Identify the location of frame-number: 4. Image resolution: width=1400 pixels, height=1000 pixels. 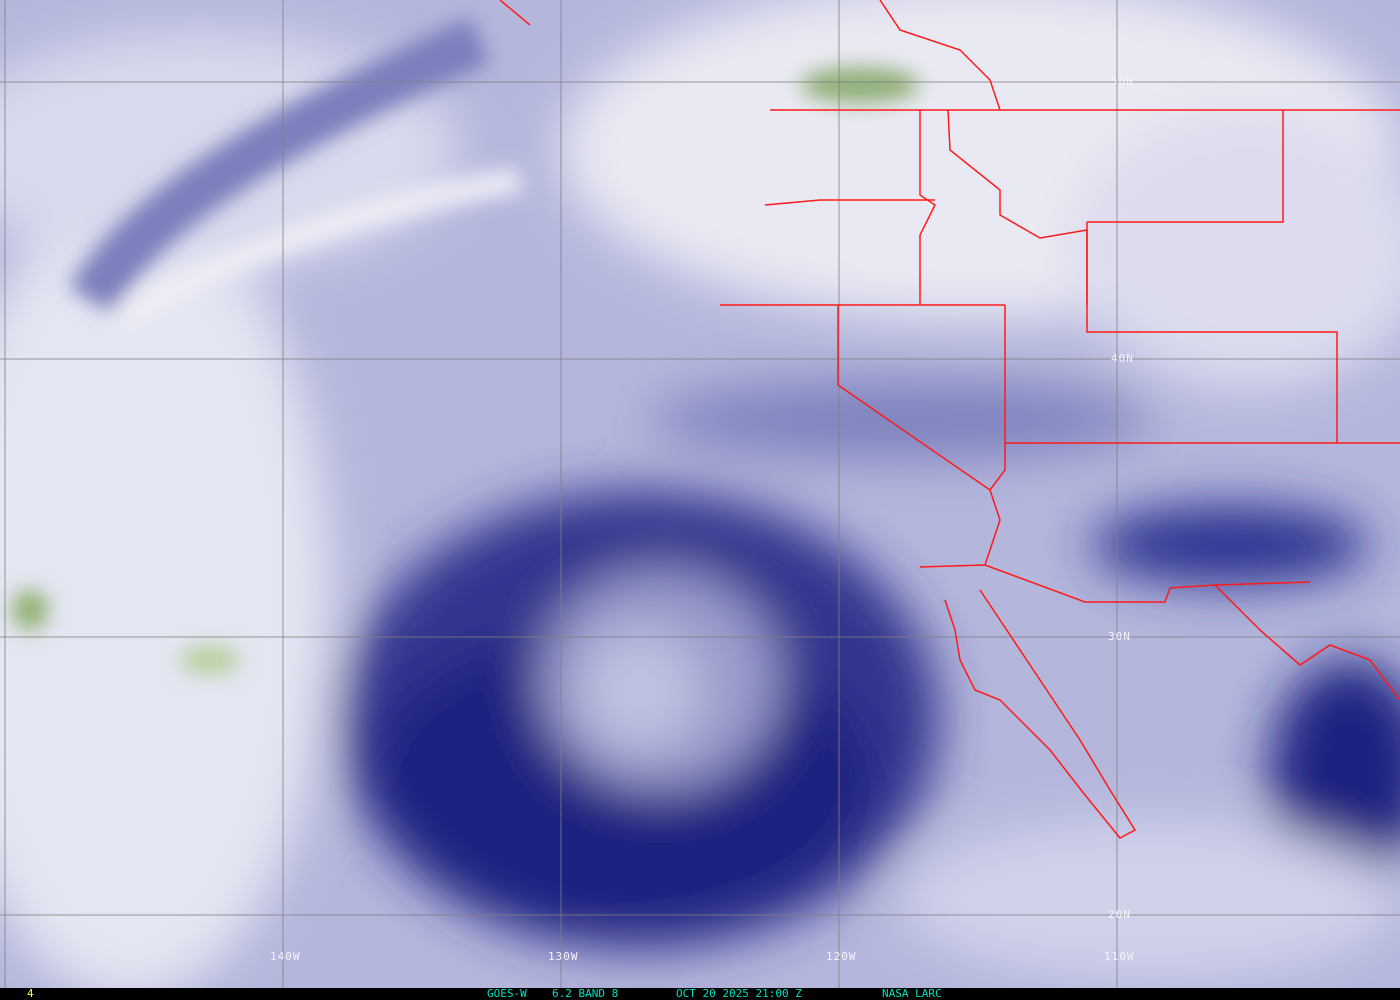
(30, 993).